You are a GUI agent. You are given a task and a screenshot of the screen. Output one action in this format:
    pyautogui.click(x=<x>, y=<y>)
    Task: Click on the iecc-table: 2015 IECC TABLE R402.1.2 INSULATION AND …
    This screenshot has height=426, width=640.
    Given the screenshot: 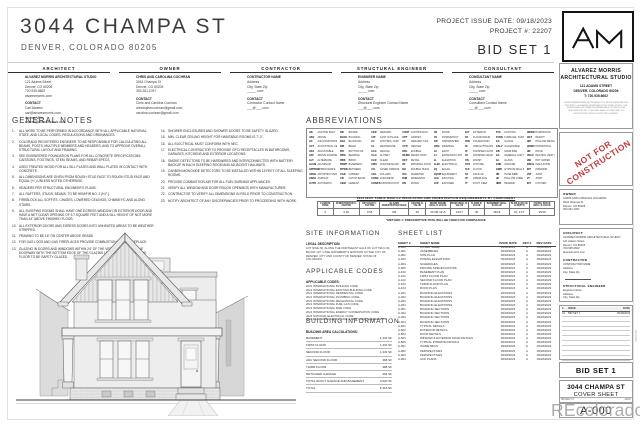 What is the action you would take?
    pyautogui.click(x=436, y=209)
    